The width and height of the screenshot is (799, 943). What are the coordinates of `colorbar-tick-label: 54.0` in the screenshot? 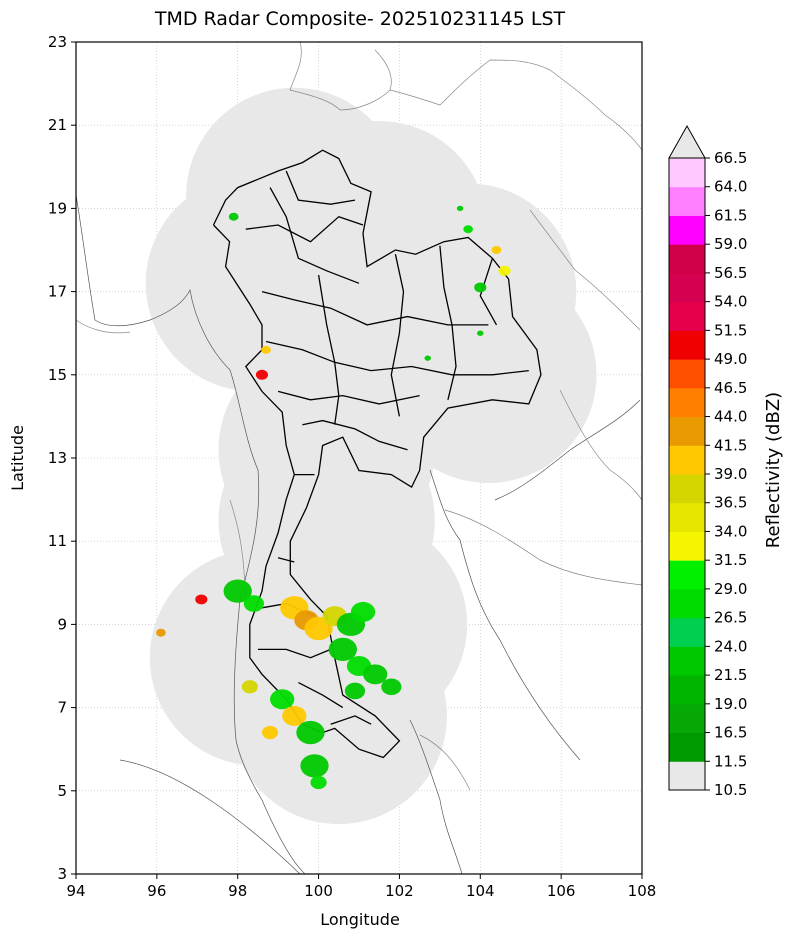 It's located at (730, 302).